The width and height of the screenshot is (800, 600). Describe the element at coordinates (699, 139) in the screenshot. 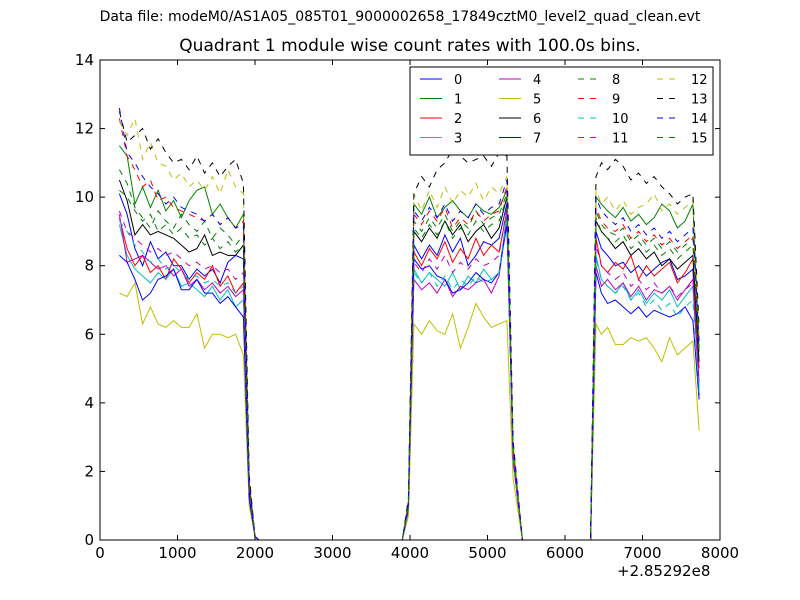

I see `legend-label-15: 15` at that location.